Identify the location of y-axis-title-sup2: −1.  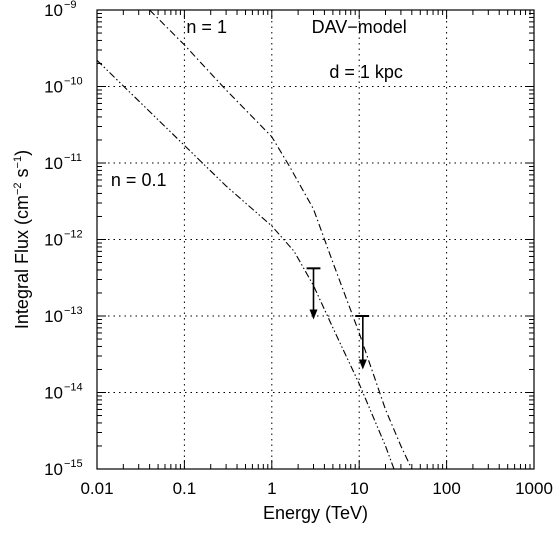
(18, 162).